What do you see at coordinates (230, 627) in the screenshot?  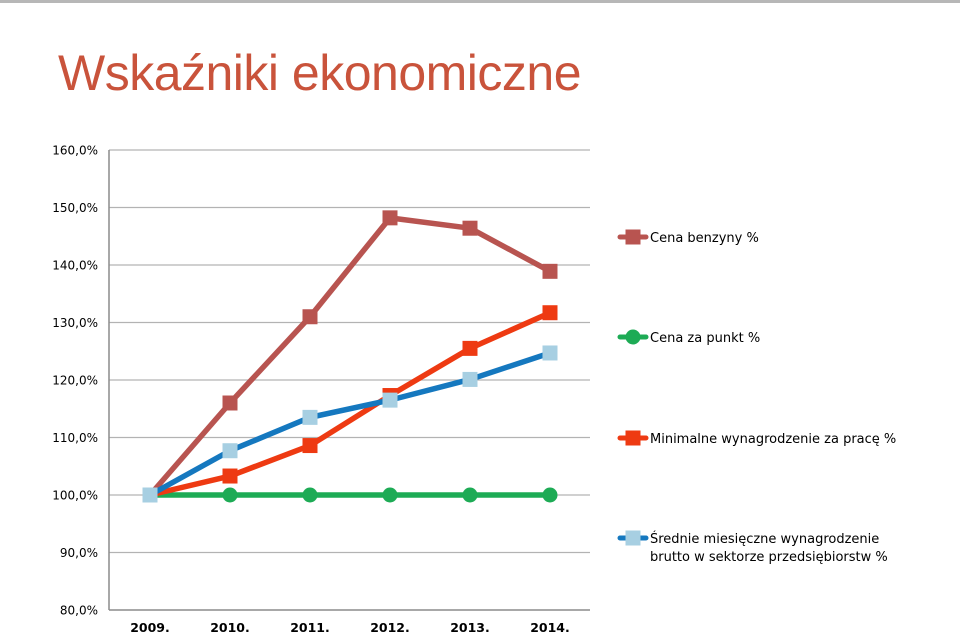 I see `x-tick-label: 2010.` at bounding box center [230, 627].